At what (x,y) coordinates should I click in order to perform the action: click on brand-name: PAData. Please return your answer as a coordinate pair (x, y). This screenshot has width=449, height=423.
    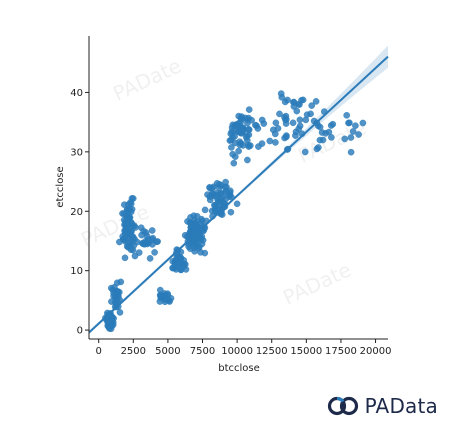
    Looking at the image, I should click on (401, 406).